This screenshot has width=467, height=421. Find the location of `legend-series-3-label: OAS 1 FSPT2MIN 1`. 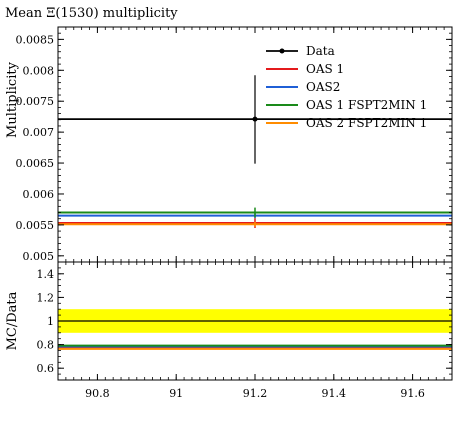

legend-series-3-label: OAS 1 FSPT2MIN 1 is located at coordinates (366, 105).